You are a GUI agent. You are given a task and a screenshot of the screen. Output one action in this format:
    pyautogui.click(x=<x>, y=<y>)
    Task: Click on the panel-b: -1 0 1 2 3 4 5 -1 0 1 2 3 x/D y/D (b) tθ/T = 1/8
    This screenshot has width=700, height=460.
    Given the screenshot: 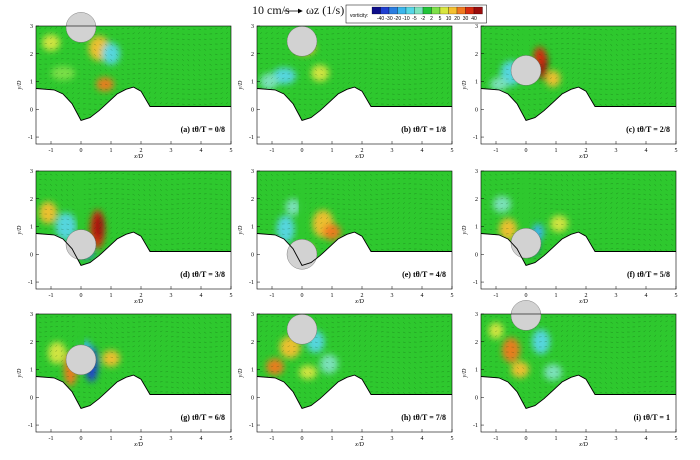 What is the action you would take?
    pyautogui.click(x=346, y=92)
    